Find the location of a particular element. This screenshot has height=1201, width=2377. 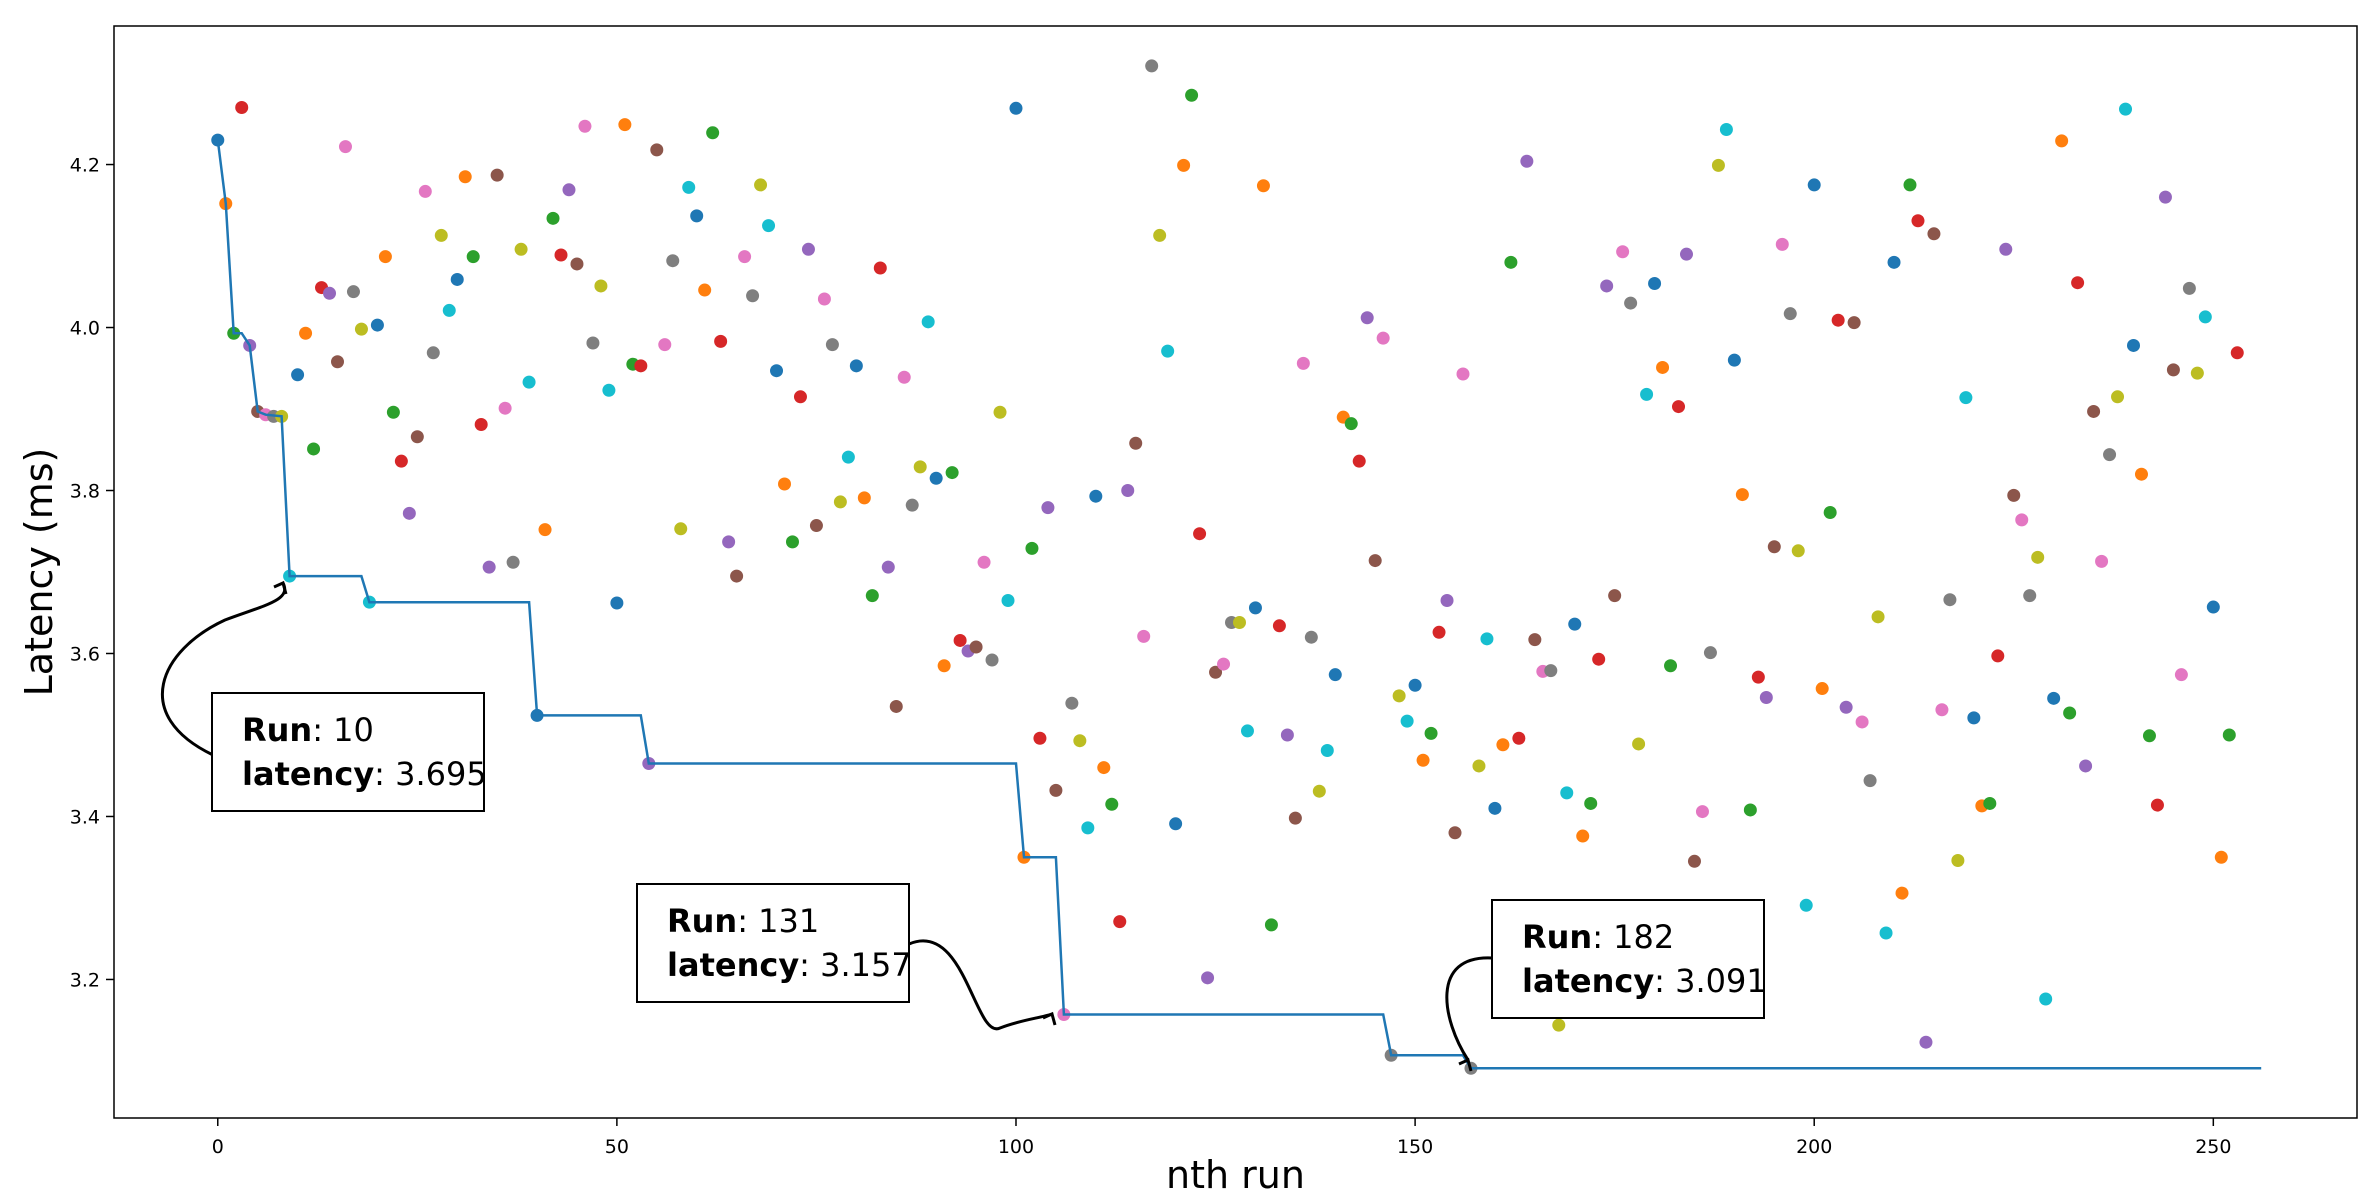

annotation-2: Run: 131 latency: 3.157 is located at coordinates (846, 957).